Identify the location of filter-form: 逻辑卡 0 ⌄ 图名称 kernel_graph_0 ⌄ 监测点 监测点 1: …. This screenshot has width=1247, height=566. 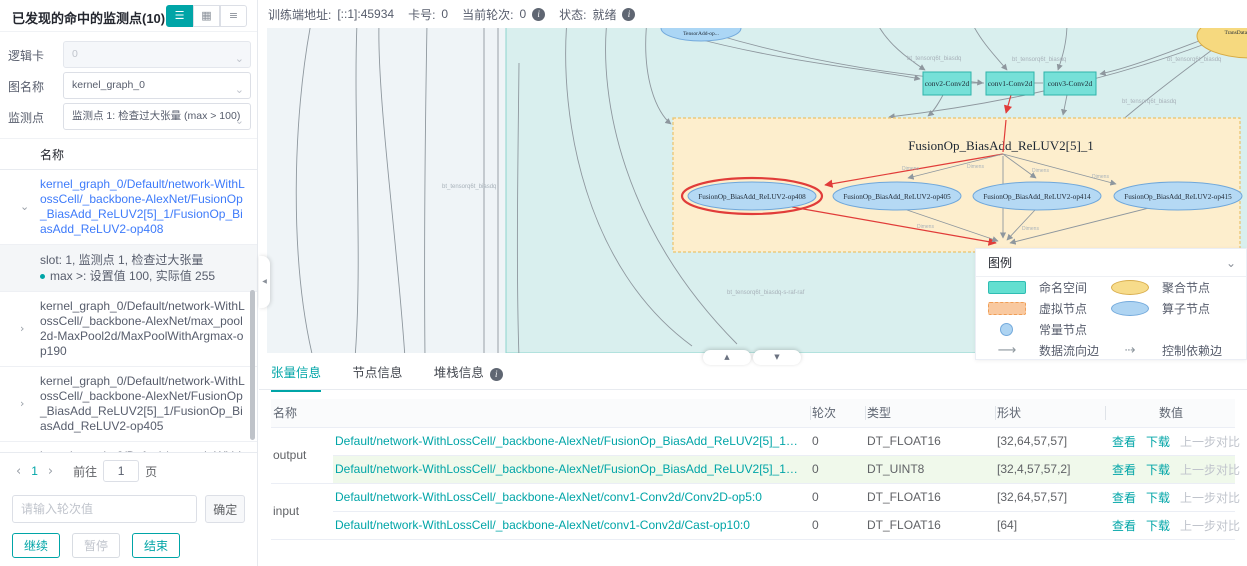
(128, 85).